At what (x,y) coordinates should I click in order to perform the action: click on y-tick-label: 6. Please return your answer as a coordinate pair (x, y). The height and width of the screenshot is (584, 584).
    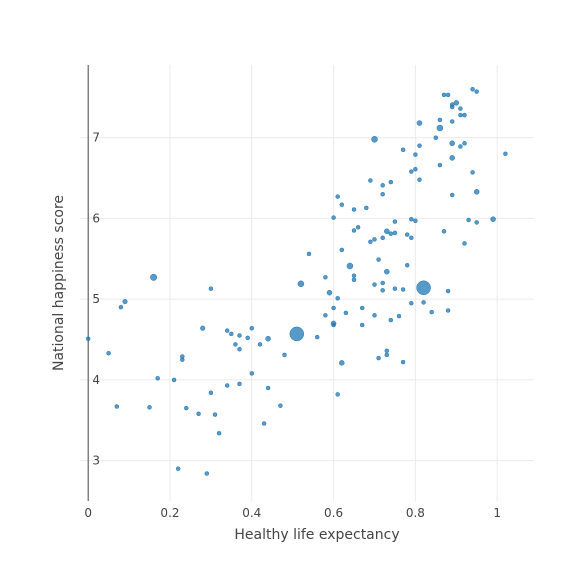
    Looking at the image, I should click on (96, 218).